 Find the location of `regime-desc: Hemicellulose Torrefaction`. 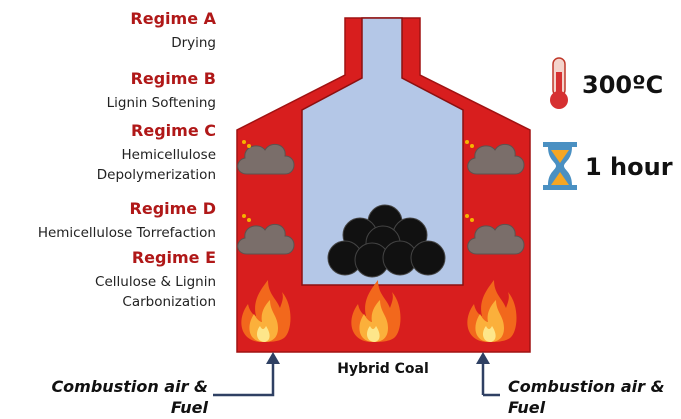

regime-desc: Hemicellulose Torrefaction is located at coordinates (127, 233).